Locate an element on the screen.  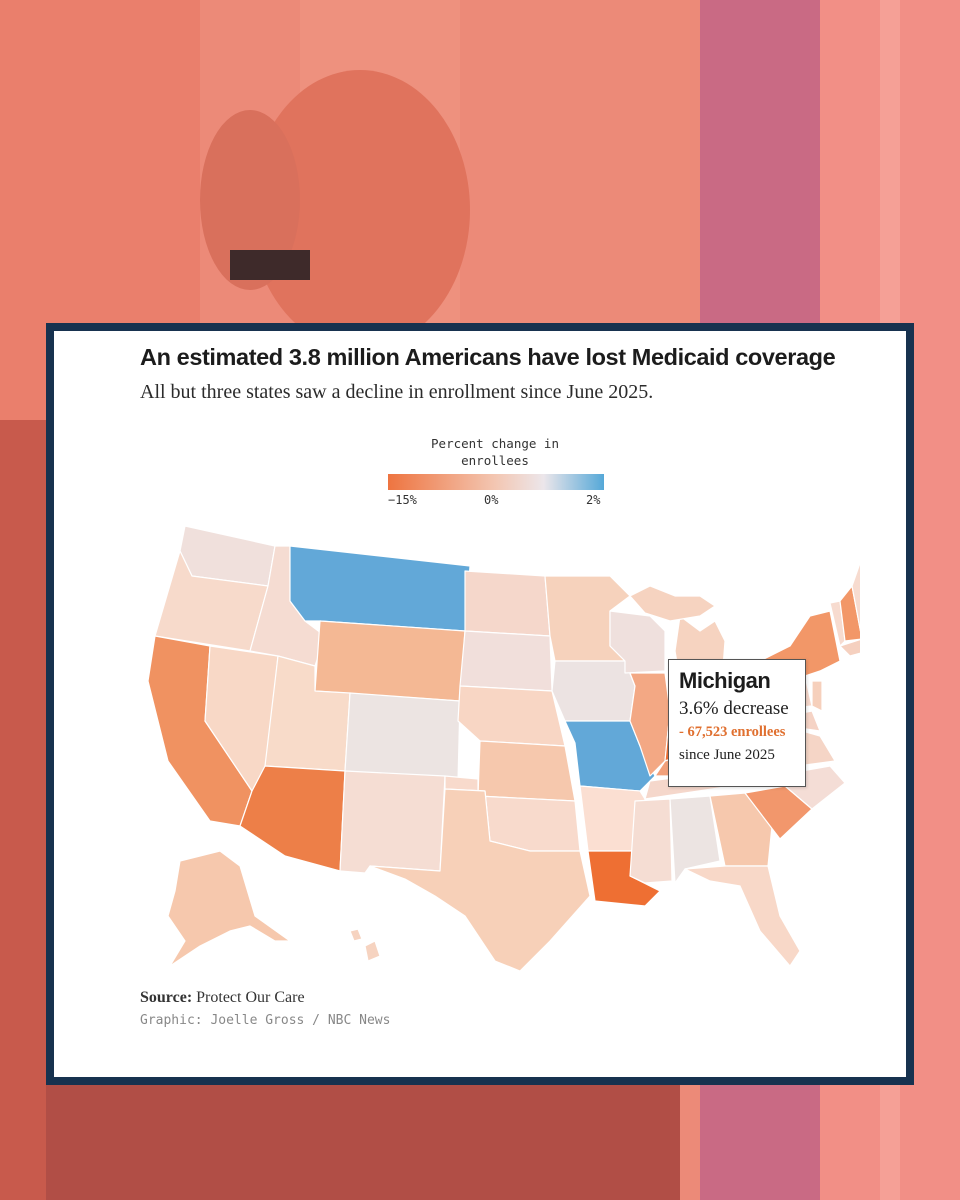
source-note: Source: Protect Our Care is located at coordinates (222, 998).